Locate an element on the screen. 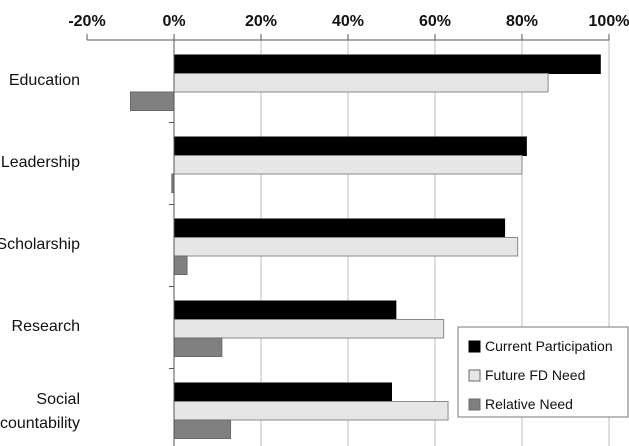 This screenshot has height=446, width=629. category-label-line: Research is located at coordinates (46, 326).